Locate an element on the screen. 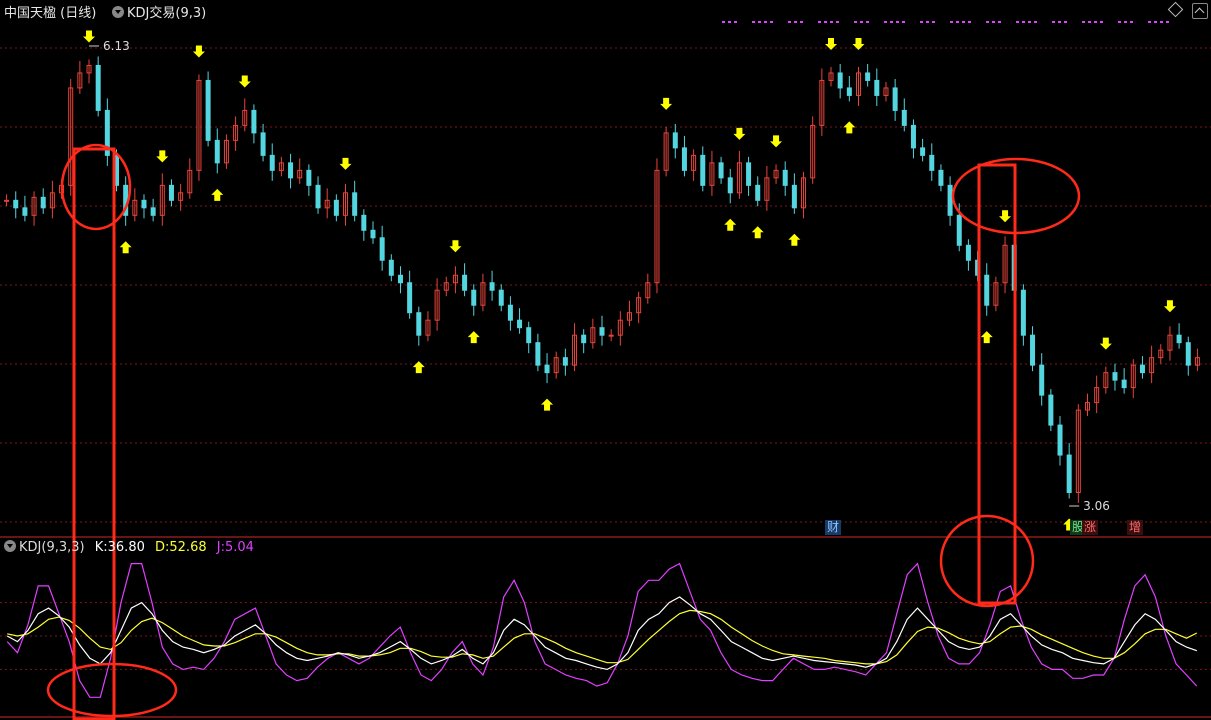  event-tag-finance: 财 is located at coordinates (833, 527).